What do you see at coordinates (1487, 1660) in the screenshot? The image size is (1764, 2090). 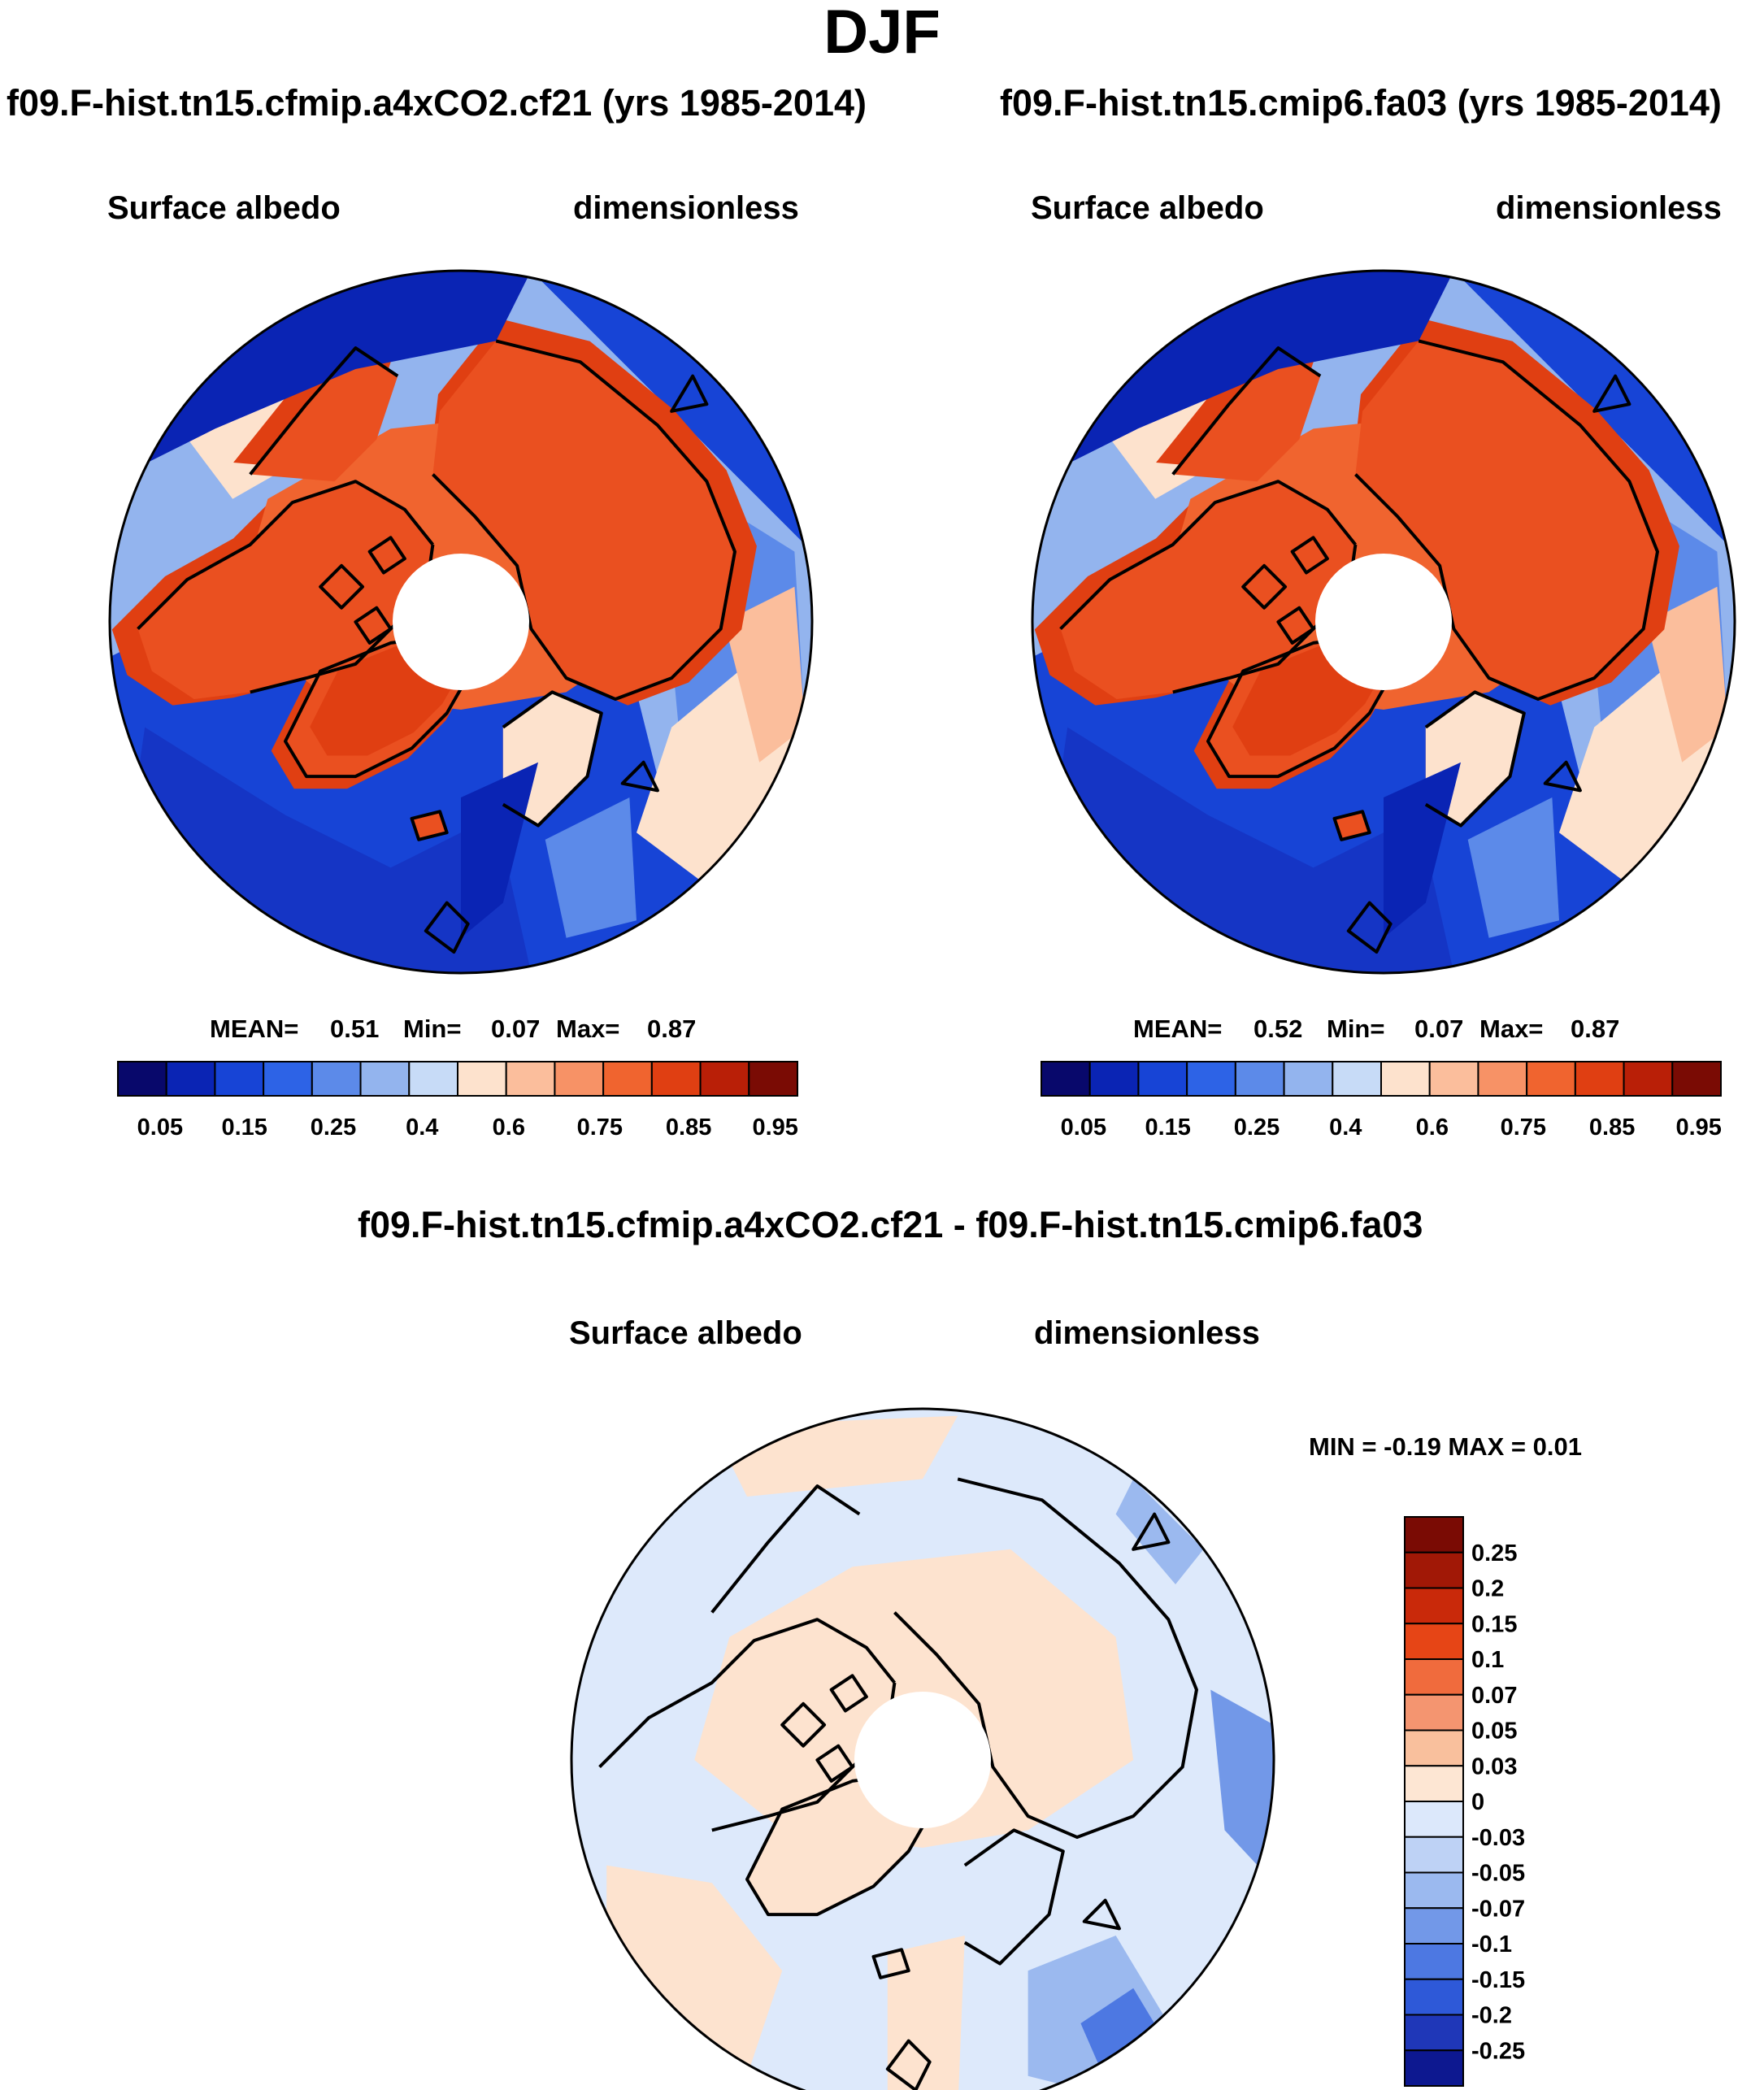 I see `diff-tick-label-3: 0.1` at bounding box center [1487, 1660].